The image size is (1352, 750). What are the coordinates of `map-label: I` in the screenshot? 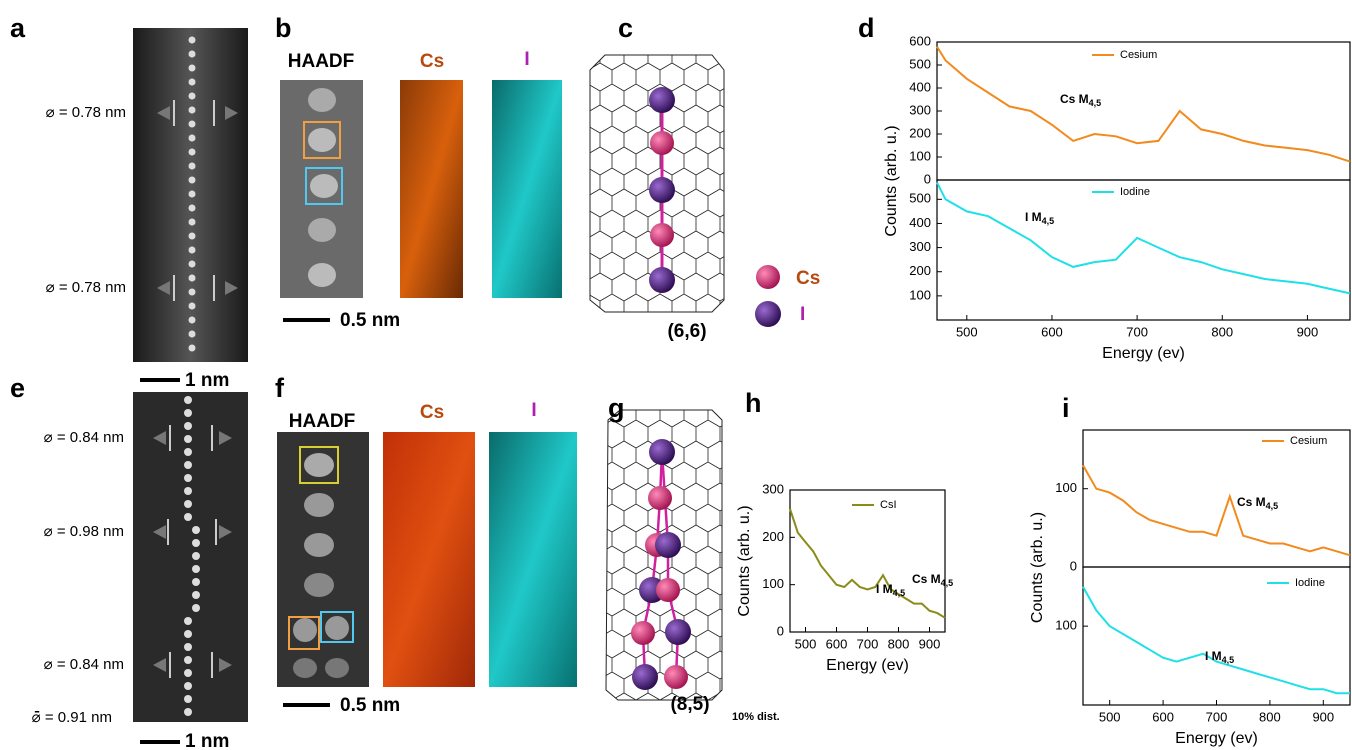 It's located at (533, 410).